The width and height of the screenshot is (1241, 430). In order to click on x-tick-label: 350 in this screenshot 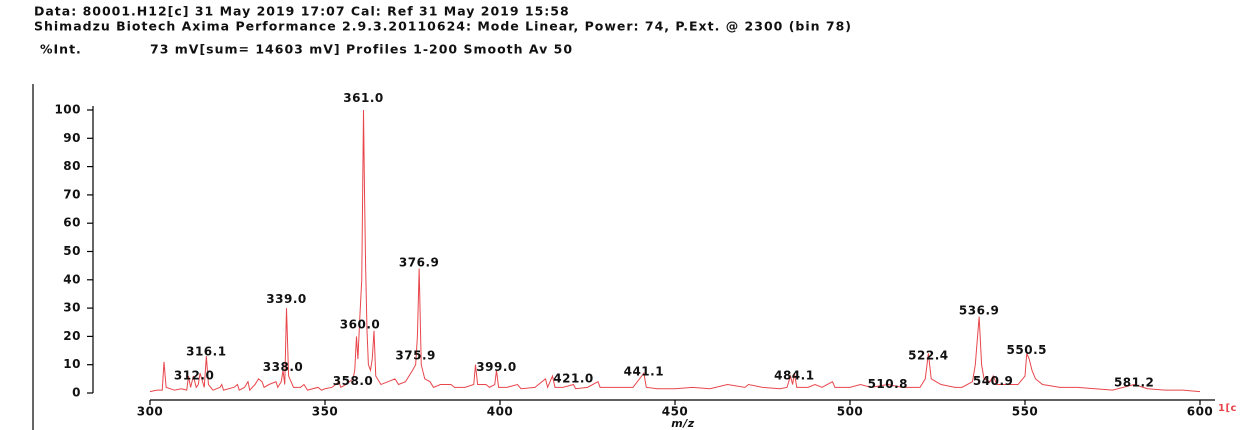, I will do `click(325, 412)`.